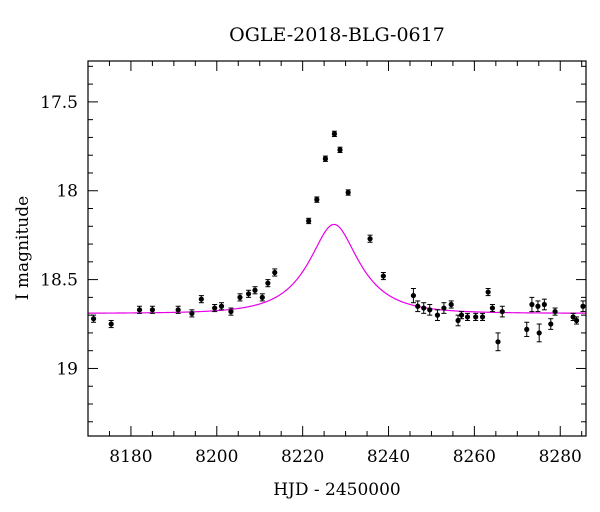  I want to click on y-tick-label: 19, so click(67, 369).